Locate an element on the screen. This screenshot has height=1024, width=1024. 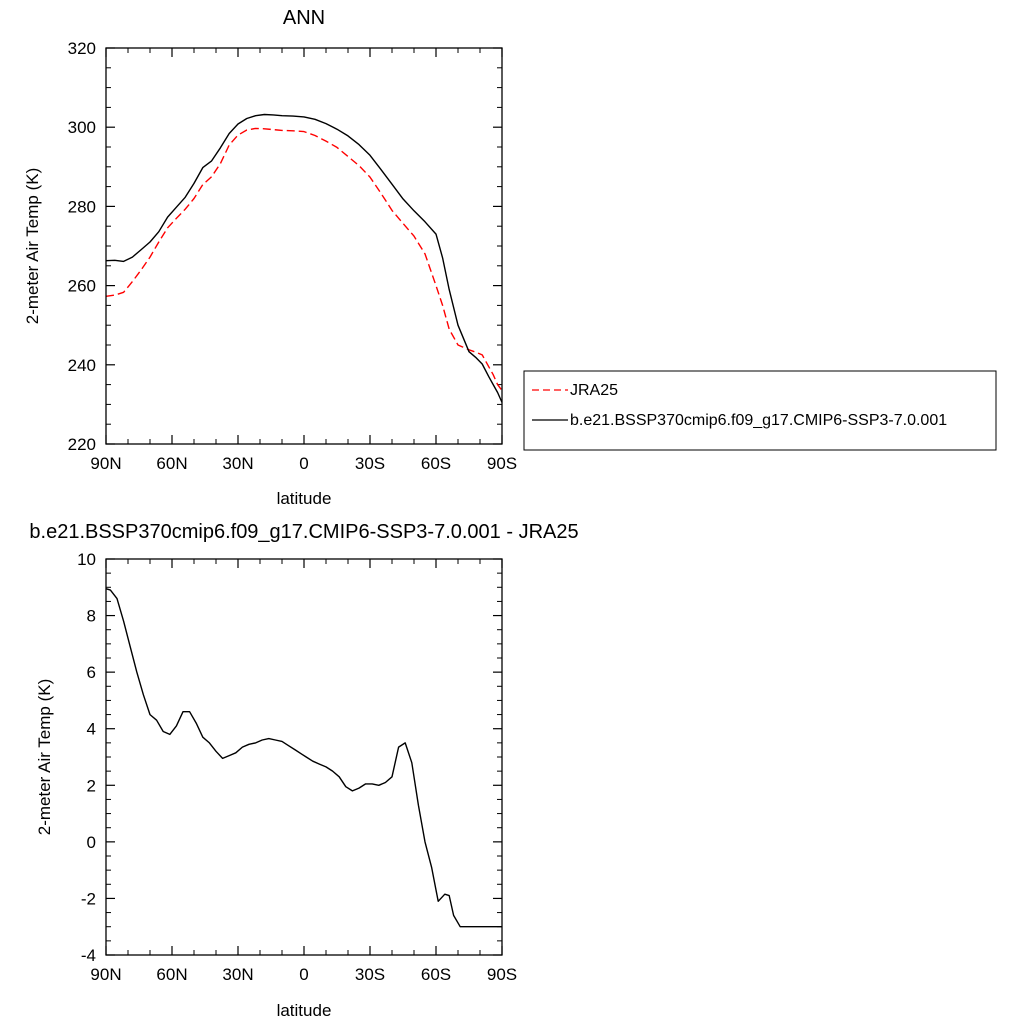
bottom-chart-ytick-label: -4 is located at coordinates (88, 955).